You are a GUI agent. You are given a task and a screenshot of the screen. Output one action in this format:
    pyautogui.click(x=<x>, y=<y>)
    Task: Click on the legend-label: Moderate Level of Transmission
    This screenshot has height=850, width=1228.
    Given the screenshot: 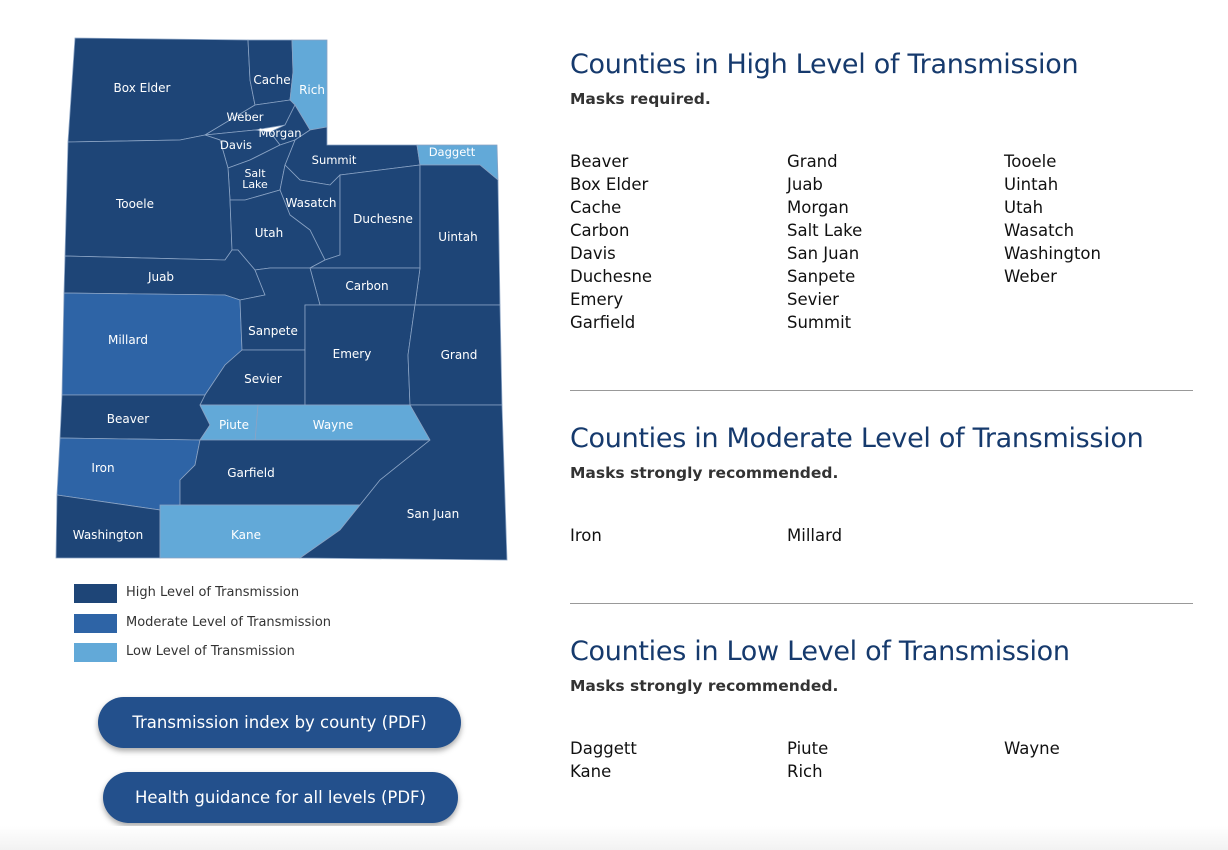 What is the action you would take?
    pyautogui.click(x=229, y=622)
    